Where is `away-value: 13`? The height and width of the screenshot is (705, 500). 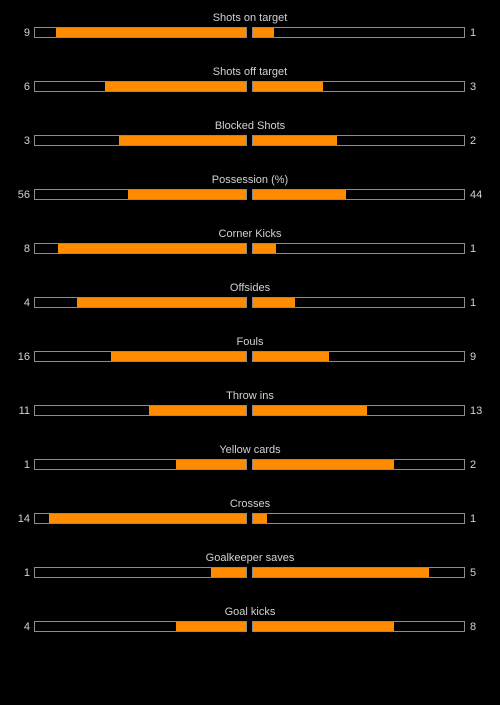 away-value: 13 is located at coordinates (476, 411).